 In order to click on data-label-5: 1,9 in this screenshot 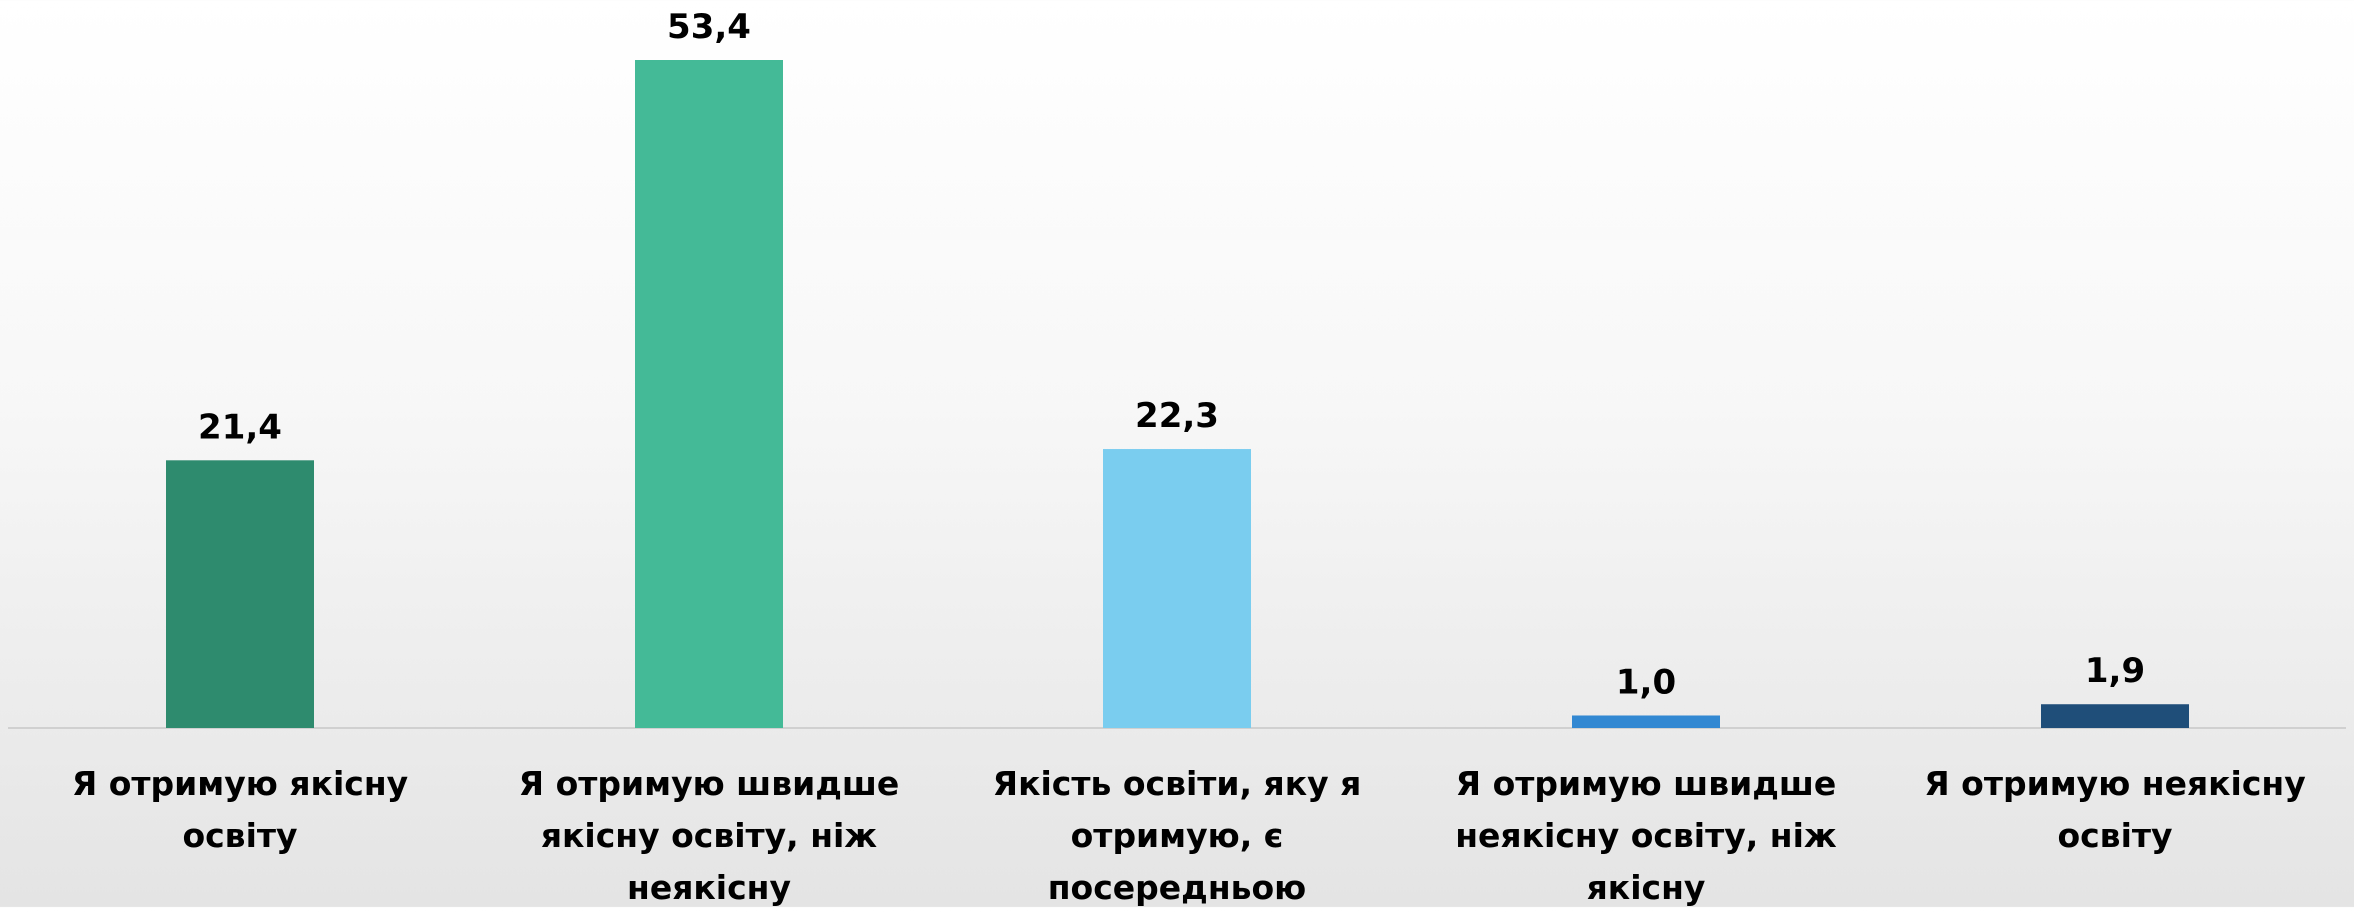, I will do `click(2115, 671)`.